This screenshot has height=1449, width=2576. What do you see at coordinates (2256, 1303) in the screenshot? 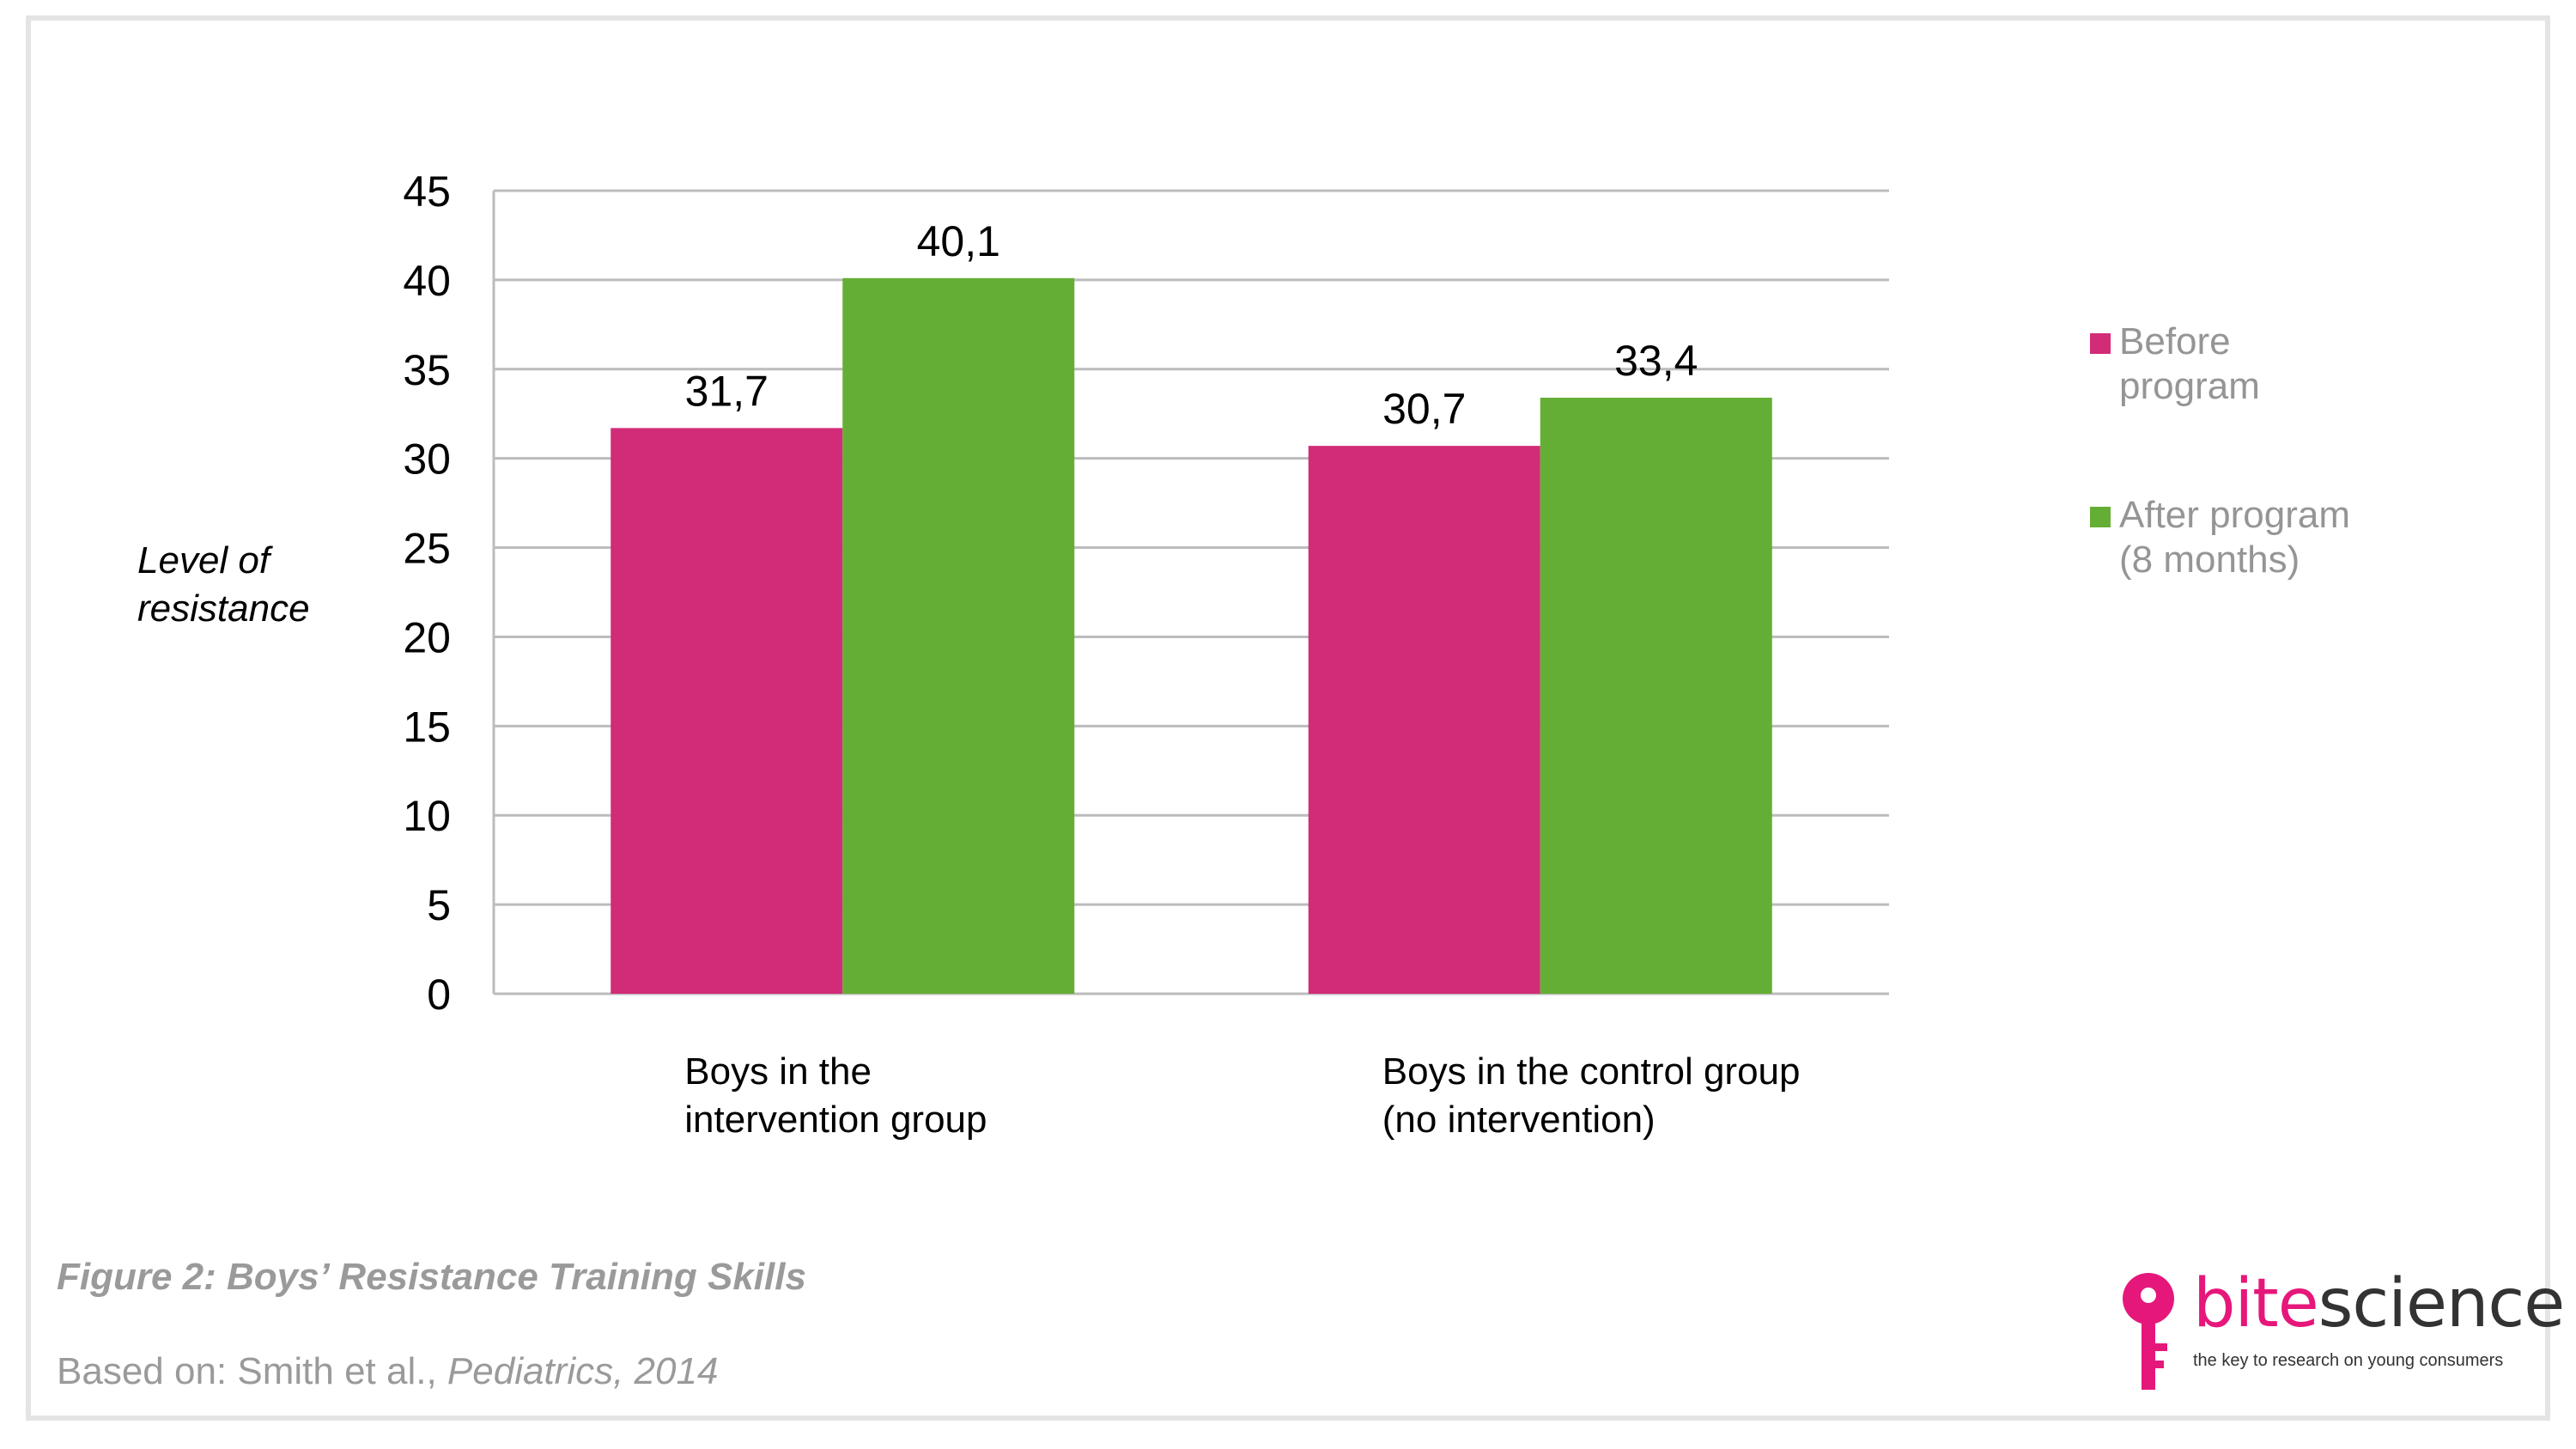
I see `logo-part-bite: bite` at bounding box center [2256, 1303].